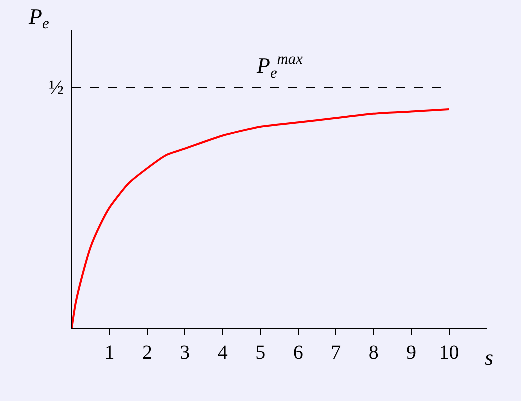 The width and height of the screenshot is (521, 401). What do you see at coordinates (489, 357) in the screenshot?
I see `x-axis-title: s` at bounding box center [489, 357].